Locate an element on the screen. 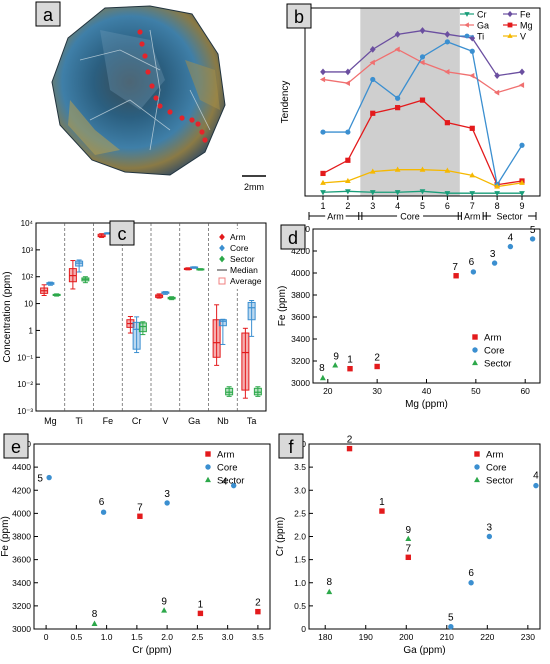  x-tick-label: 230 is located at coordinates (528, 637).